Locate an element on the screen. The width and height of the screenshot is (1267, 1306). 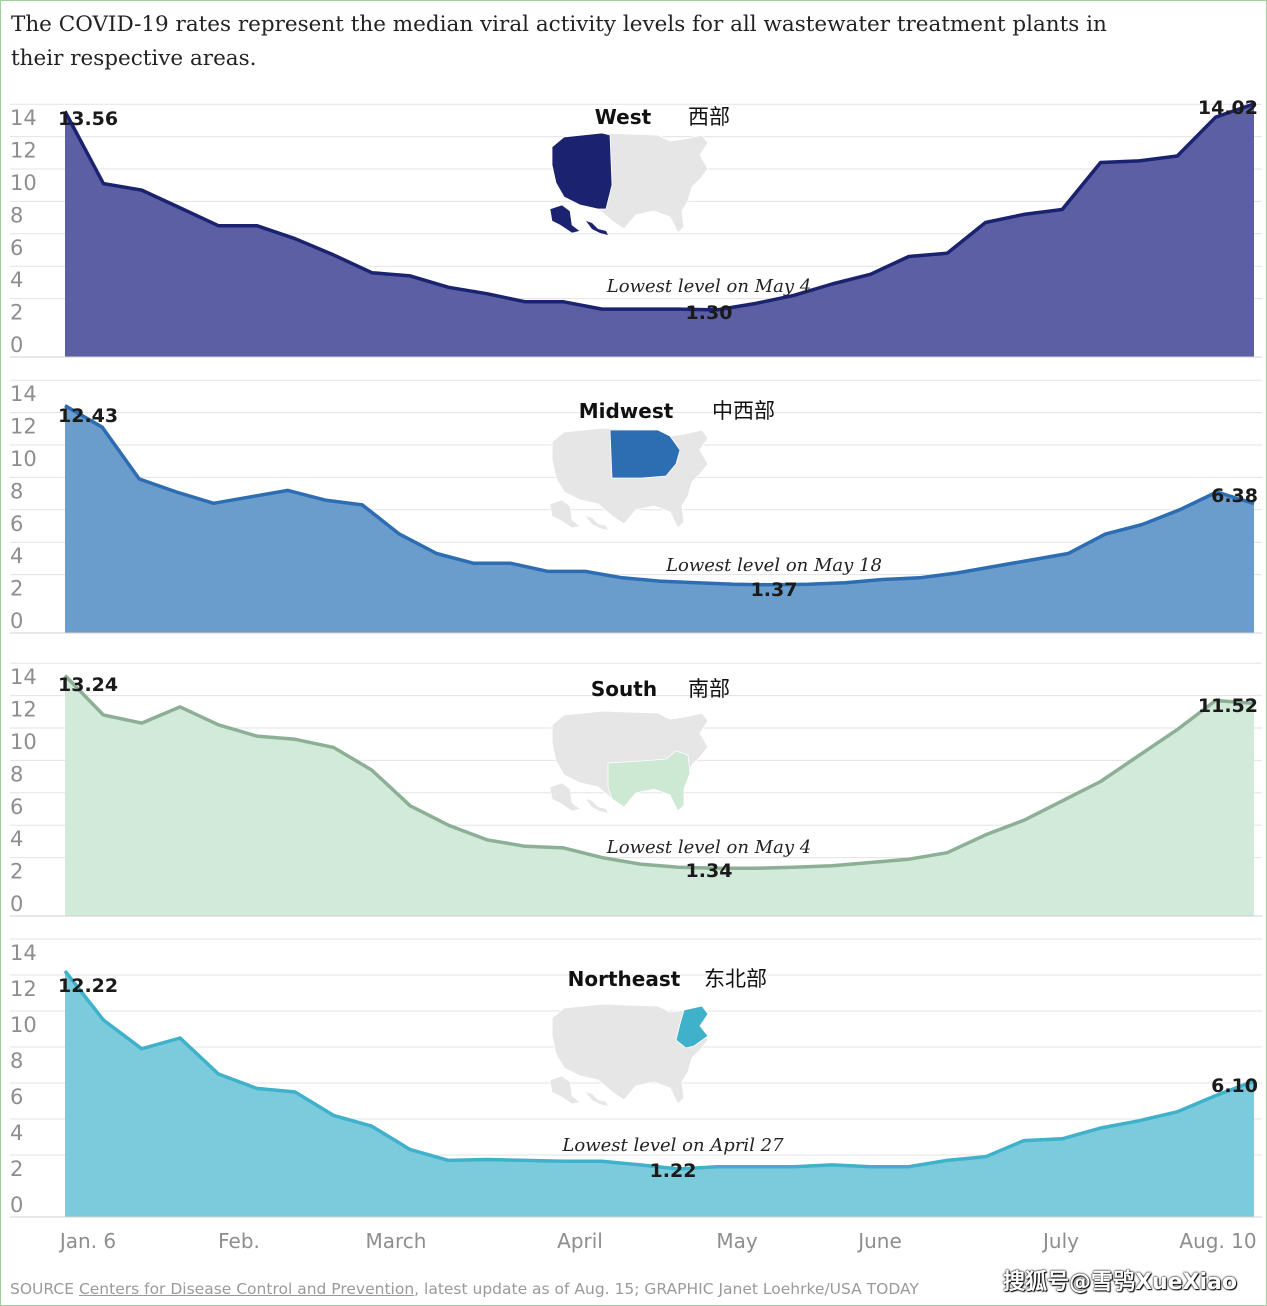
region-title-cn: 东北部 is located at coordinates (735, 979).